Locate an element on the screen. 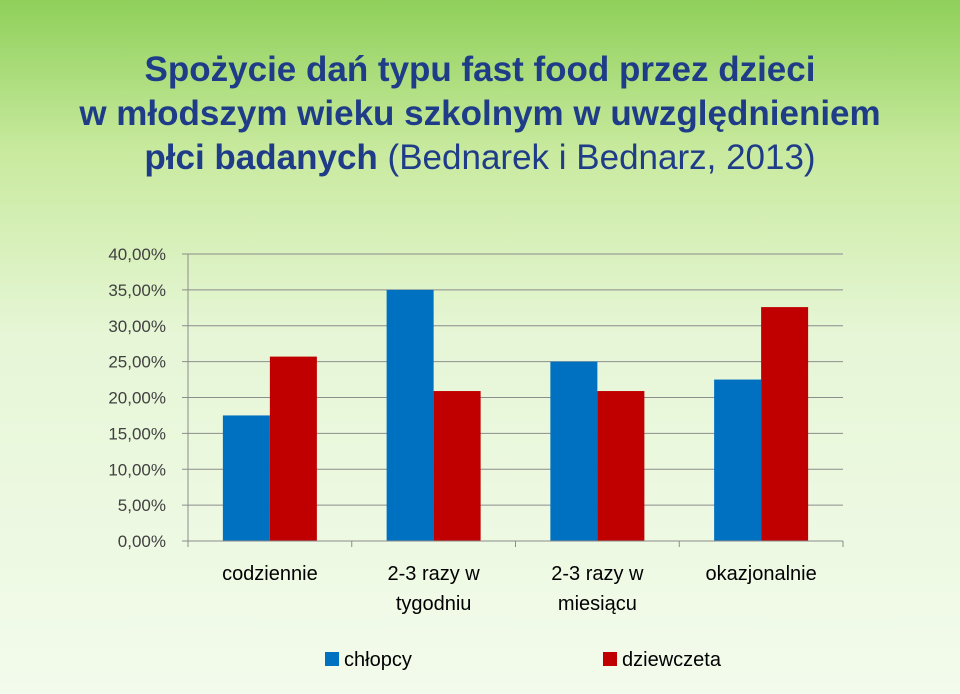 This screenshot has height=694, width=960. title-line-3-bold: płci badanych is located at coordinates (261, 157).